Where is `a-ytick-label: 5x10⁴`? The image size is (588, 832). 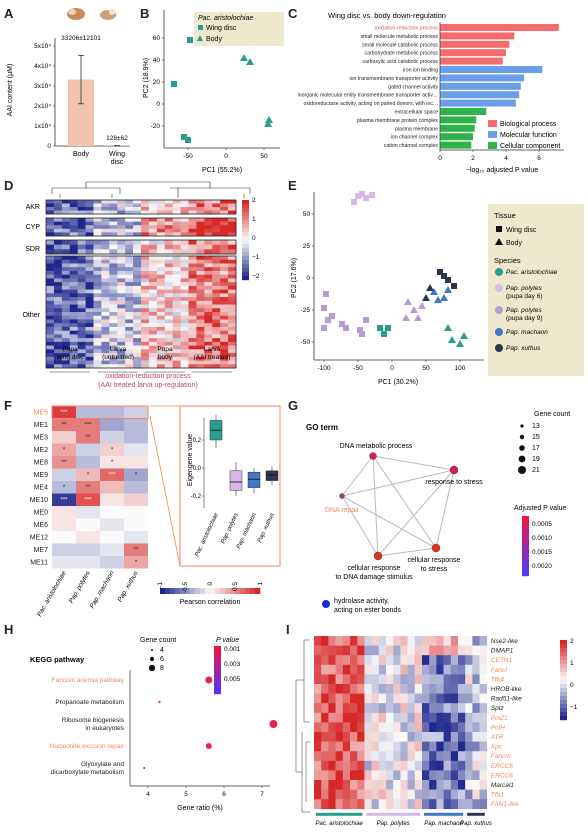 a-ytick-label: 5x10⁴ is located at coordinates (42, 46).